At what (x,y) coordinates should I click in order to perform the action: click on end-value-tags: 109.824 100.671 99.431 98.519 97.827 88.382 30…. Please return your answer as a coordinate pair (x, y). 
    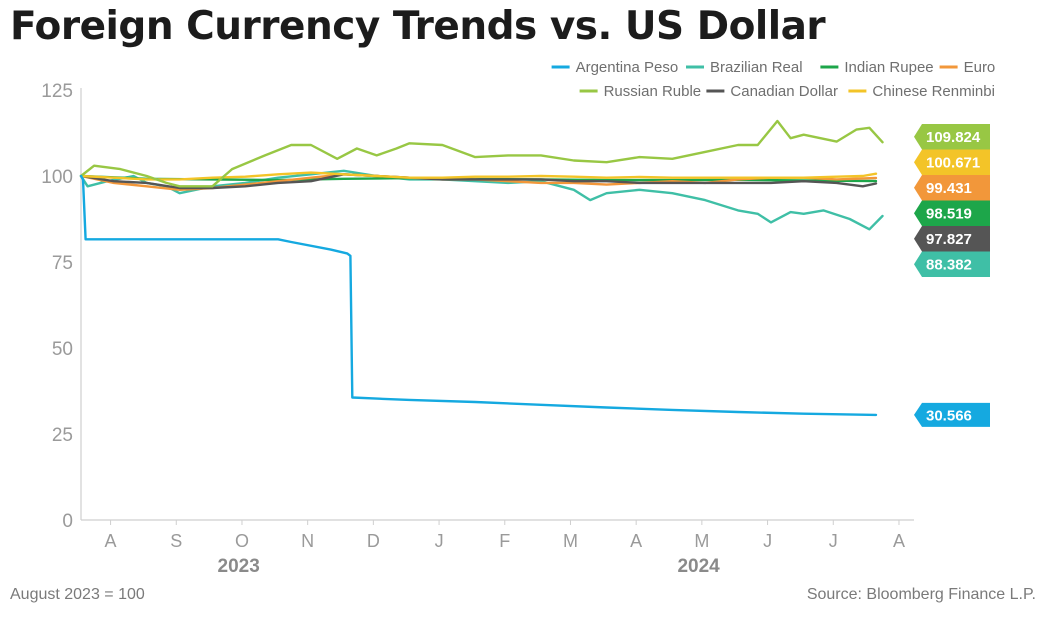
    Looking at the image, I should click on (952, 275).